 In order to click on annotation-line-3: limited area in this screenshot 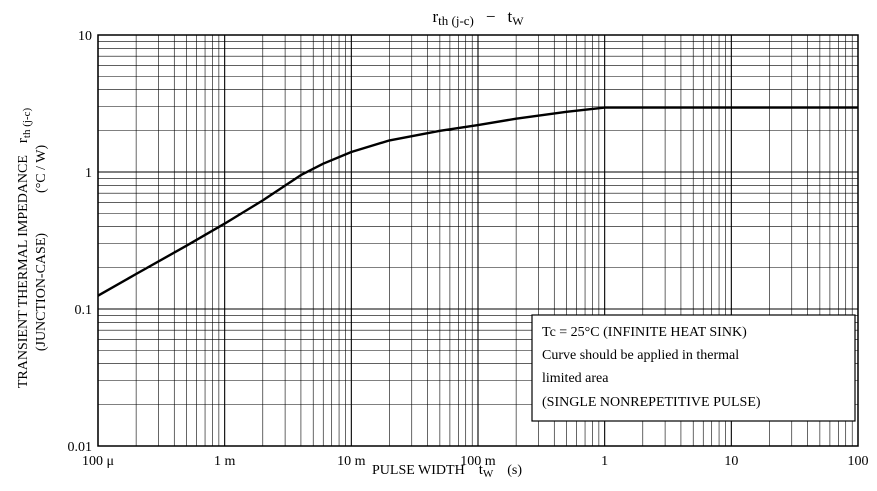, I will do `click(575, 378)`.